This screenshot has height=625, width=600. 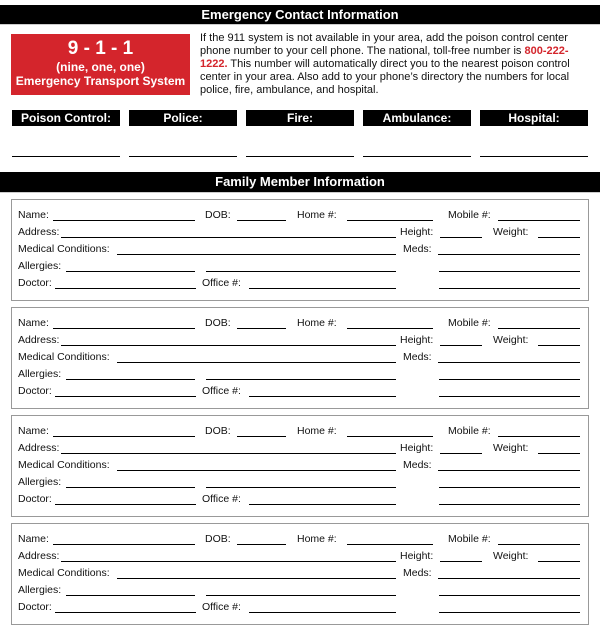 I want to click on poison-control-phone: 800-222-1222., so click(x=384, y=57).